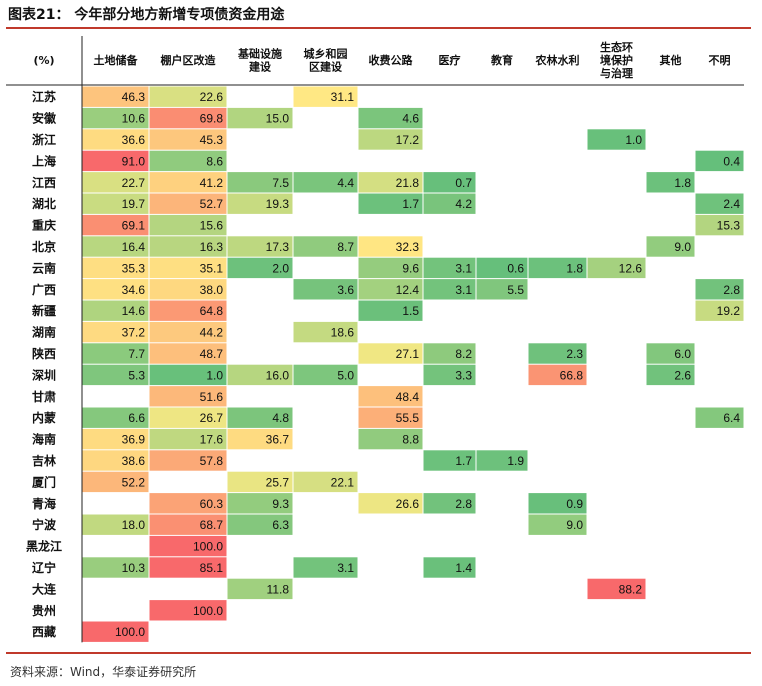 The height and width of the screenshot is (686, 762). What do you see at coordinates (280, 268) in the screenshot?
I see `cell-value: 2.0` at bounding box center [280, 268].